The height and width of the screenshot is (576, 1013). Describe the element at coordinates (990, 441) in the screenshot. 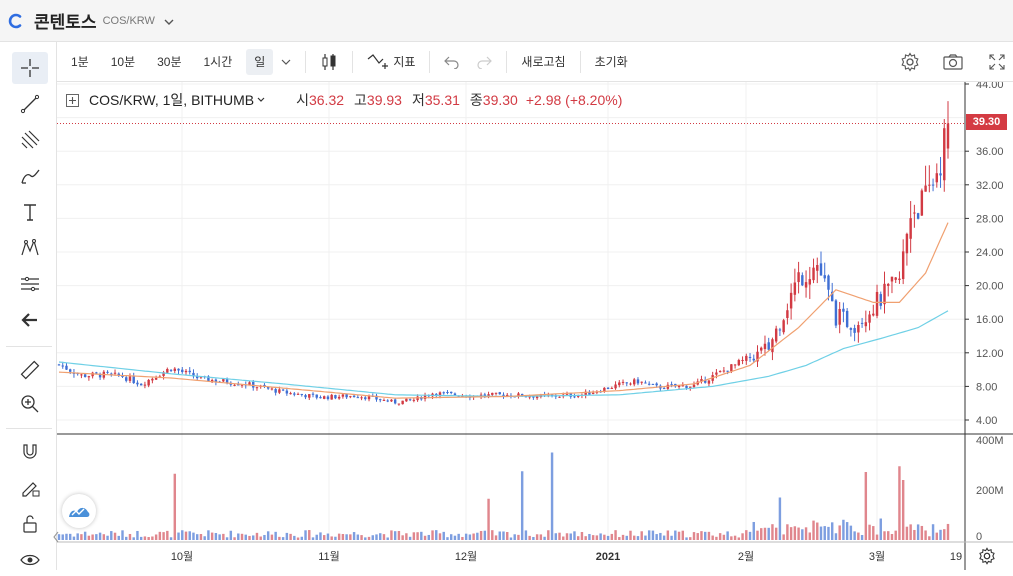

I see `volume-tick-label: 400M` at that location.